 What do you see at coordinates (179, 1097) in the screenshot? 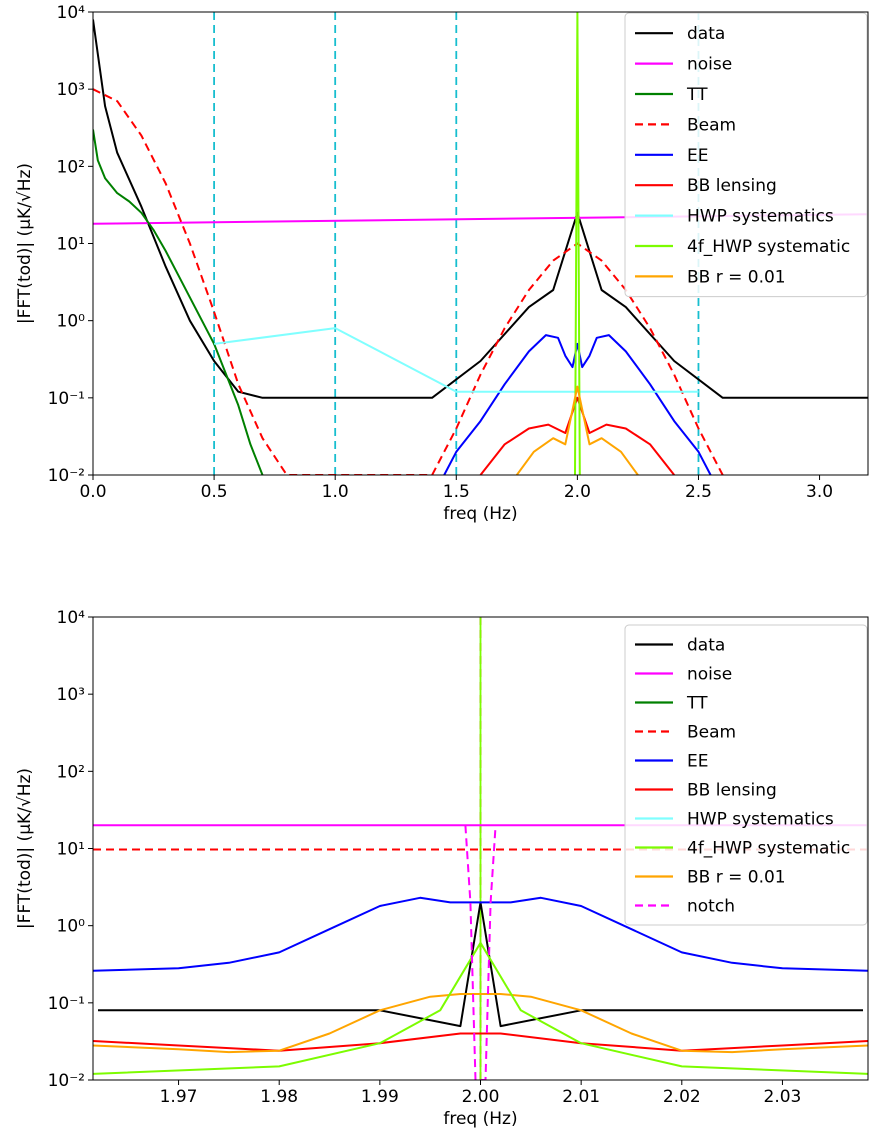
I see `x-tick-label: 1.97` at bounding box center [179, 1097].